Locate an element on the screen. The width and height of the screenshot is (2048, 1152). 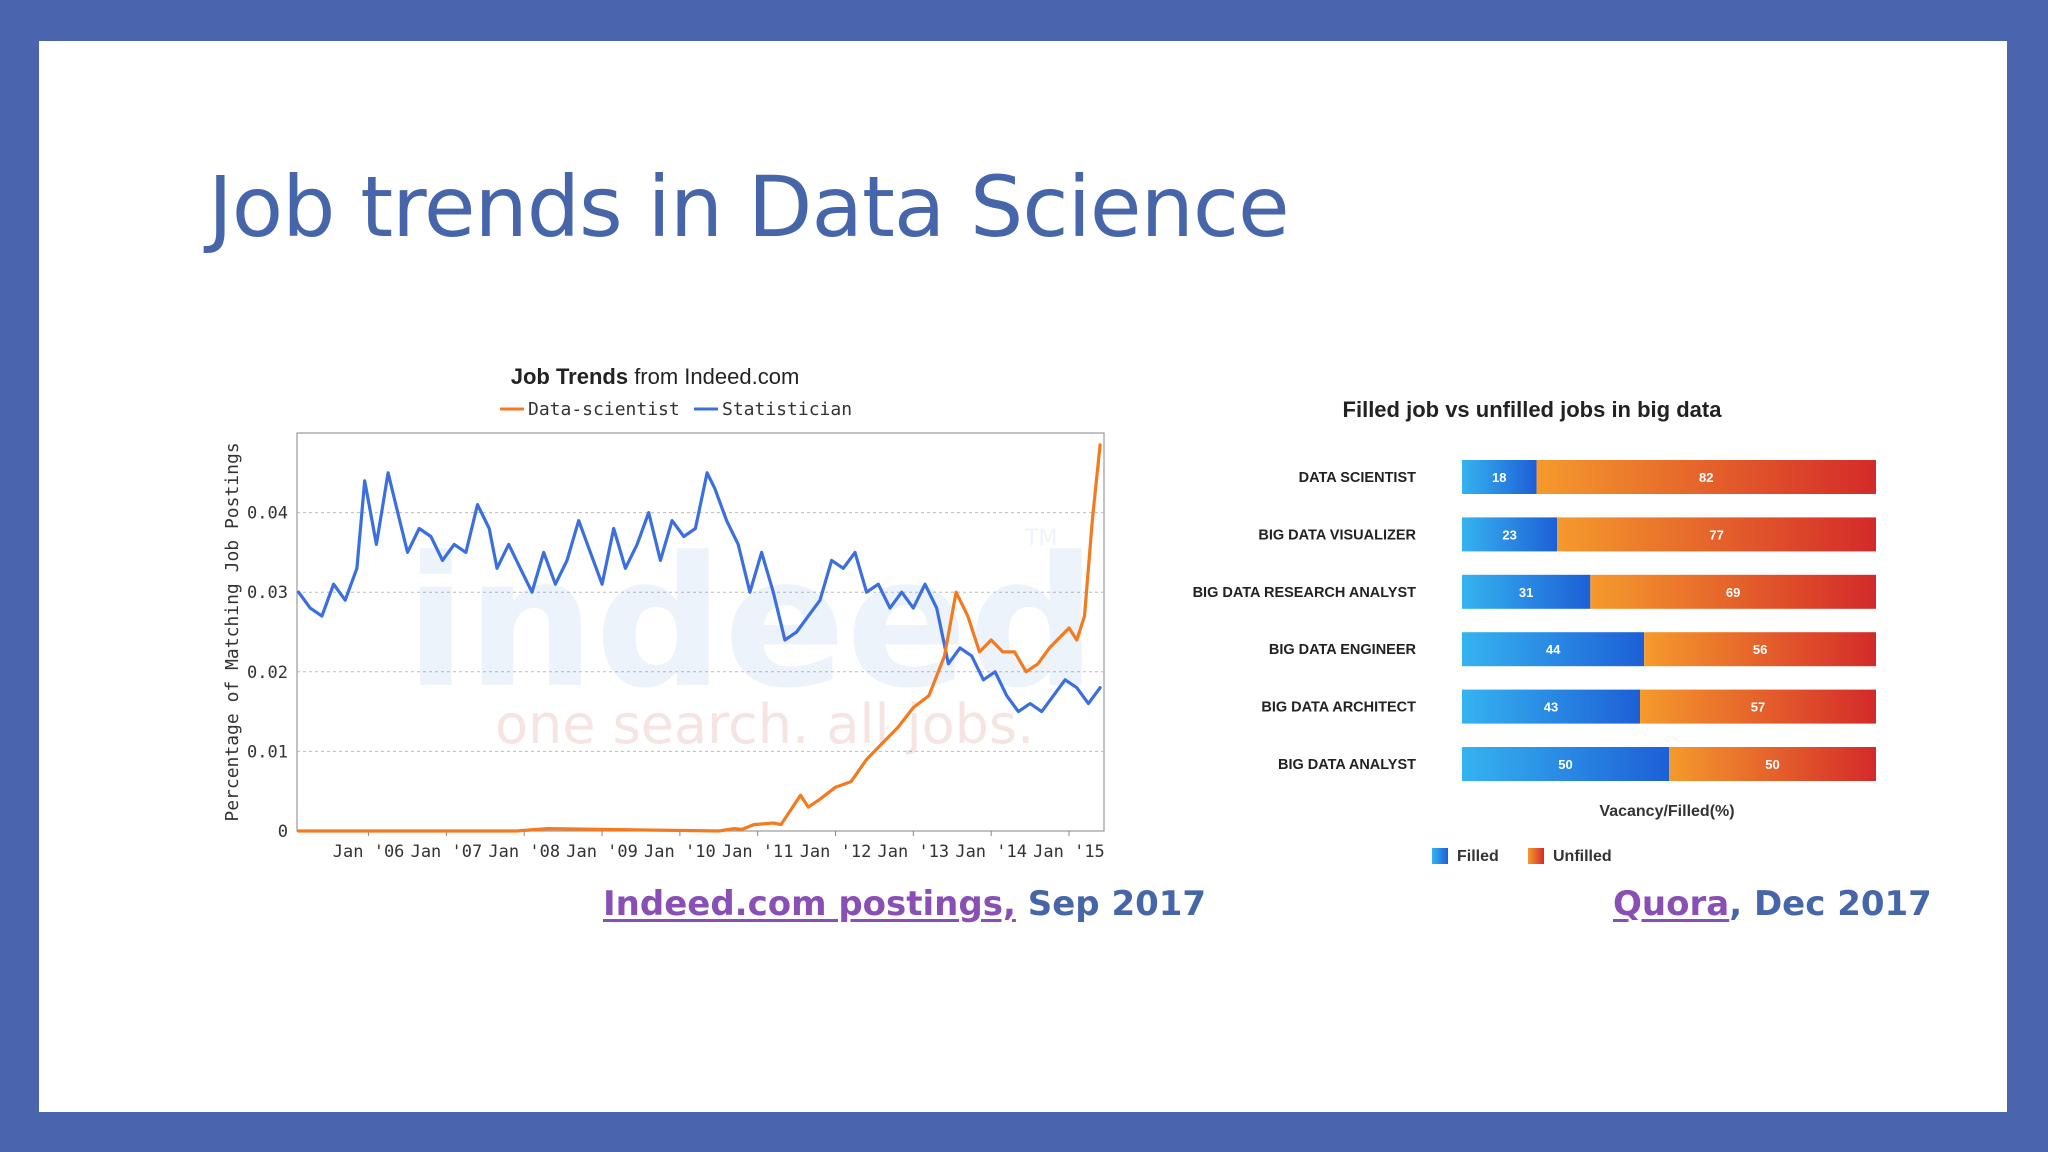
x-tick-label: Jan '14 is located at coordinates (991, 852).